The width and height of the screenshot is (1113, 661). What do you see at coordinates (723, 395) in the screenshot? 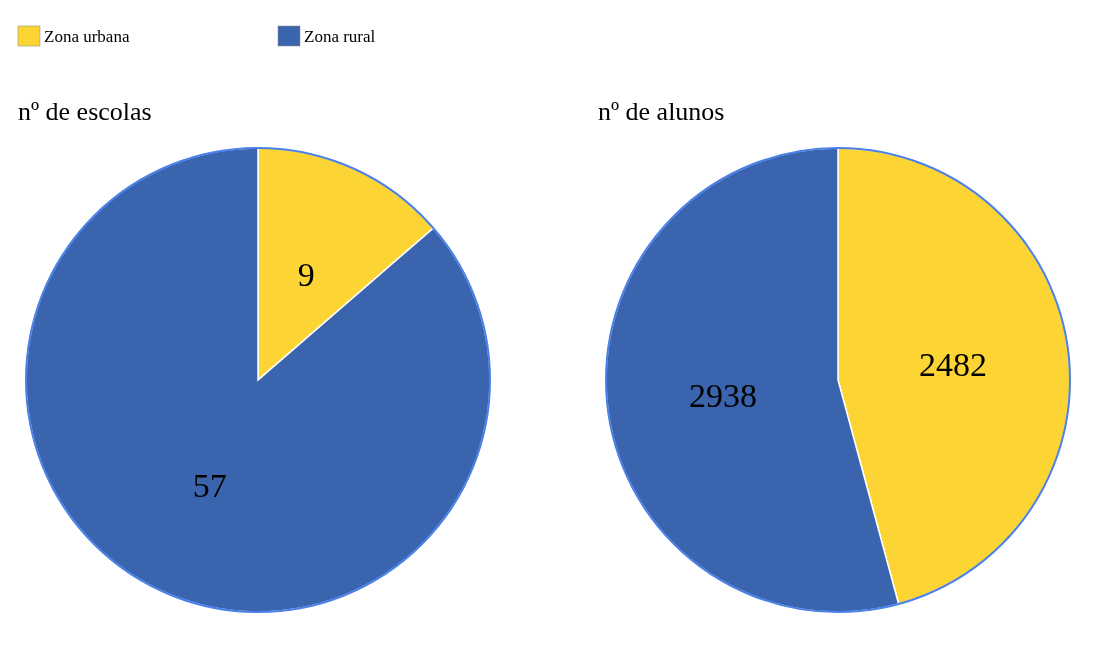
I see `data-label: 2938` at bounding box center [723, 395].